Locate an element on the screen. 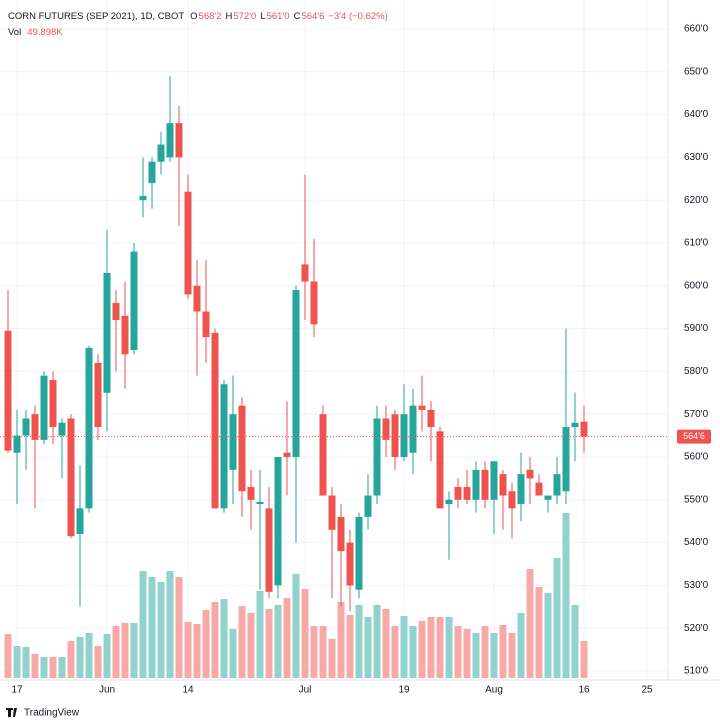 The height and width of the screenshot is (726, 720). price-label-box is located at coordinates (694, 436).